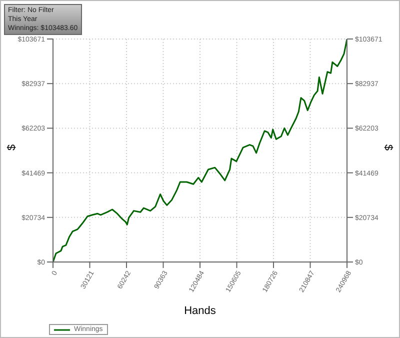 This screenshot has height=338, width=400. Describe the element at coordinates (200, 311) in the screenshot. I see `x-axis-title: Hands` at that location.